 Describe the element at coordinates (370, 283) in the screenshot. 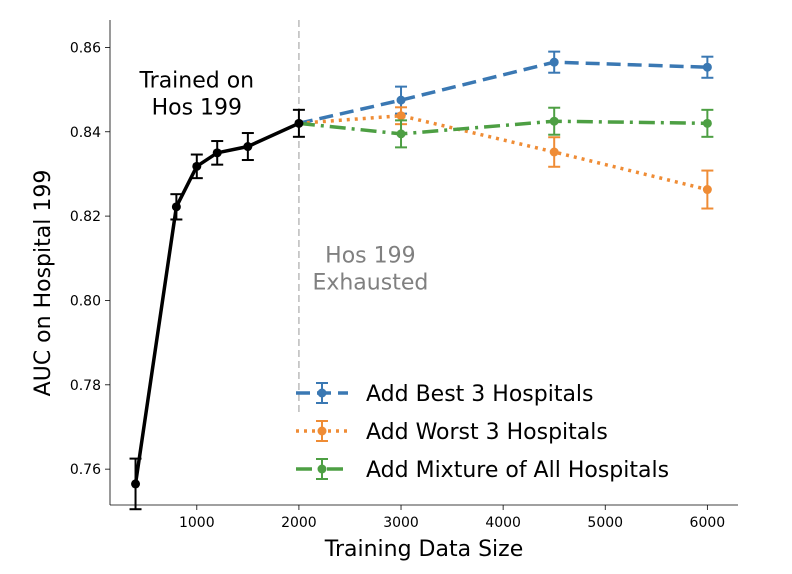

I see `annotation-line: Exhausted` at that location.